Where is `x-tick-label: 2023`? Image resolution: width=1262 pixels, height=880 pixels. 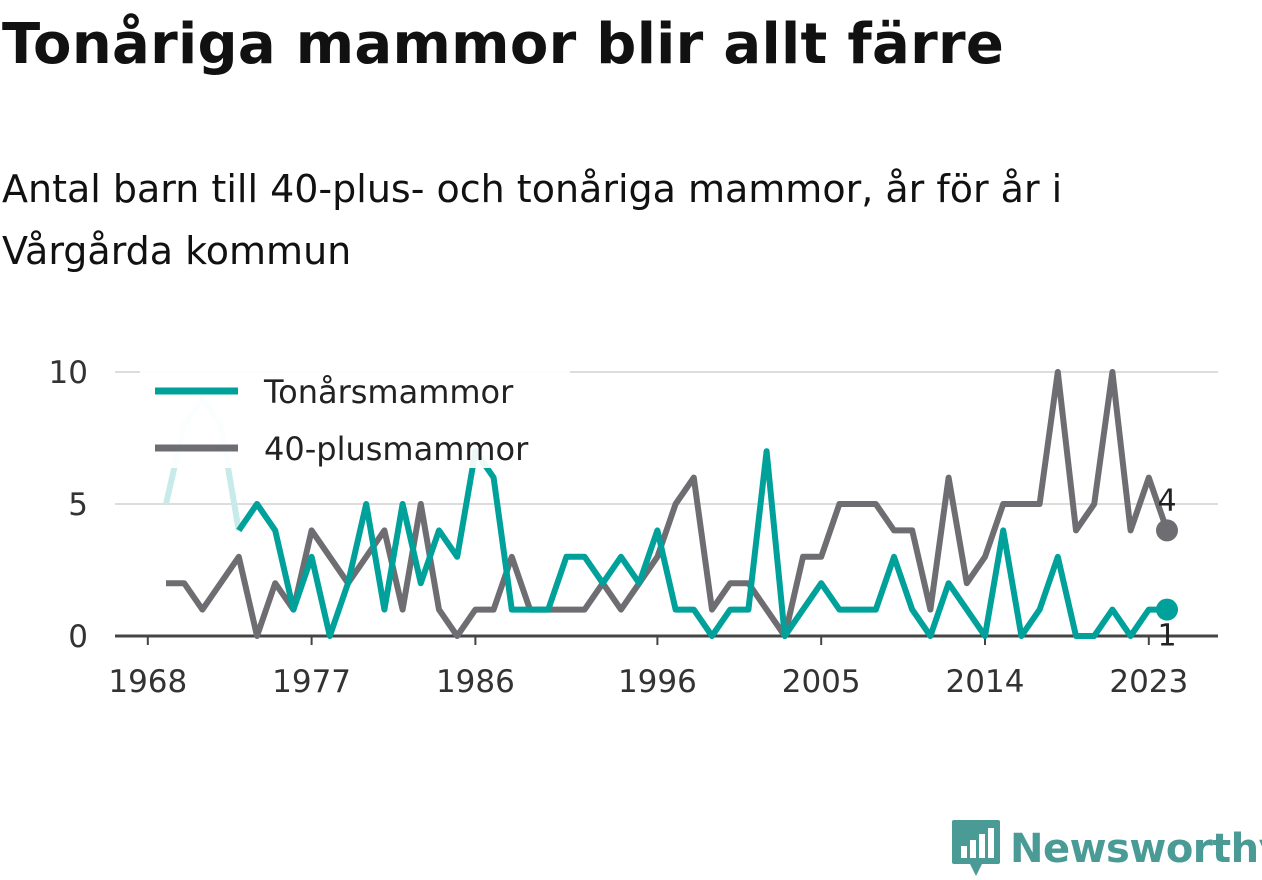
x-tick-label: 2023 is located at coordinates (1148, 682).